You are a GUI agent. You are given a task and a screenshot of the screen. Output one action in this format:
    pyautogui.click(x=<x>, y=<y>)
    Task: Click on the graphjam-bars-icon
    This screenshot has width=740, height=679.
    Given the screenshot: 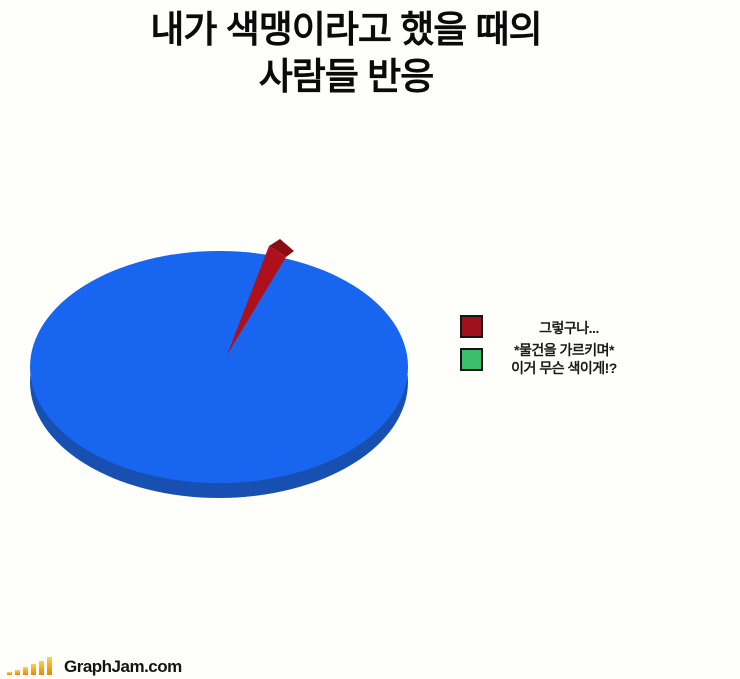 What is the action you would take?
    pyautogui.click(x=29, y=666)
    